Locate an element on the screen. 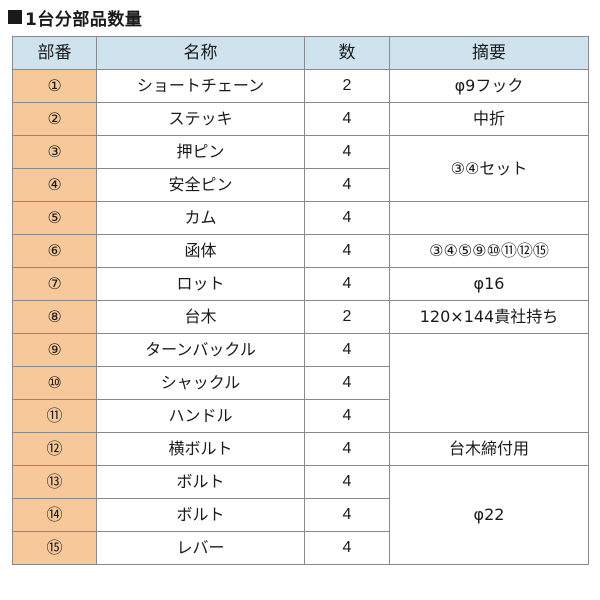  header-name: 名称 is located at coordinates (200, 53).